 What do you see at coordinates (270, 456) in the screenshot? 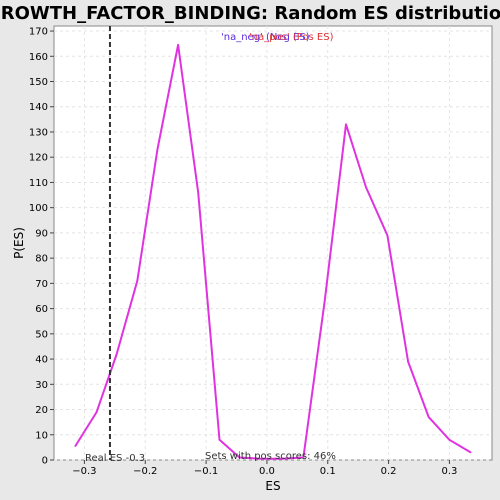
I see `pos-scores-label: Sets with pos scores: 46%` at bounding box center [270, 456].